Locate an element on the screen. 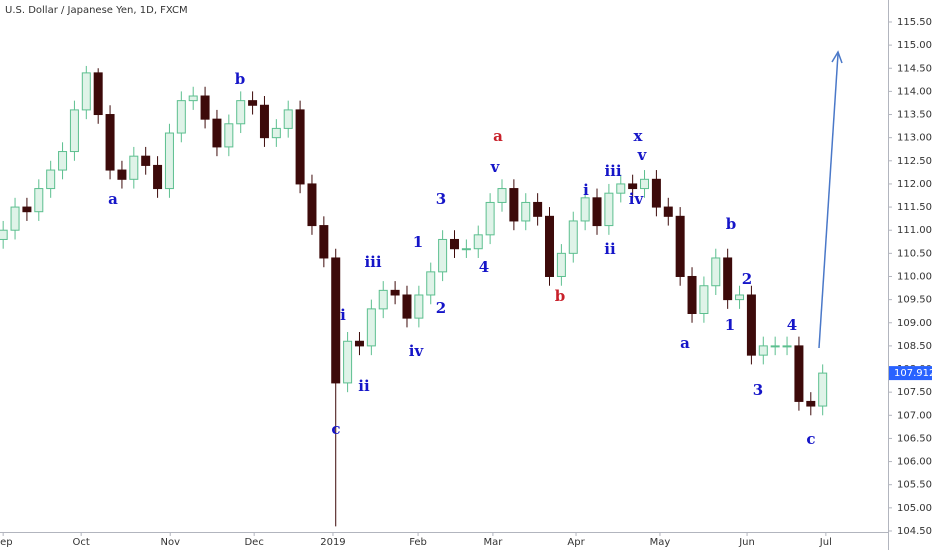 The image size is (932, 550). y-tick-label: 112.500 is located at coordinates (914, 161).